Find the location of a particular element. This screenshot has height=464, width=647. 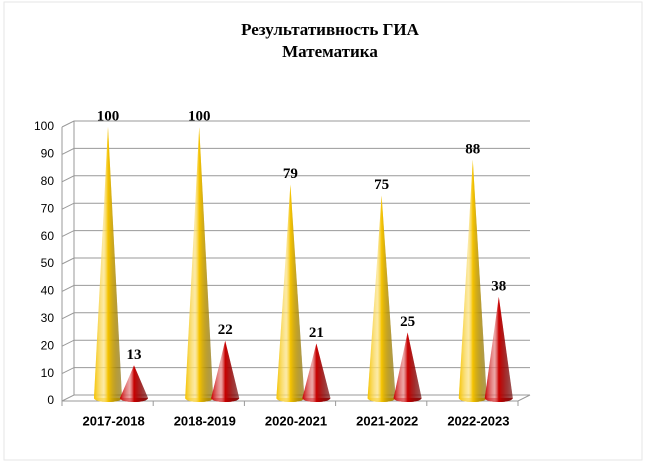

y-tick-label: 70 is located at coordinates (48, 208).